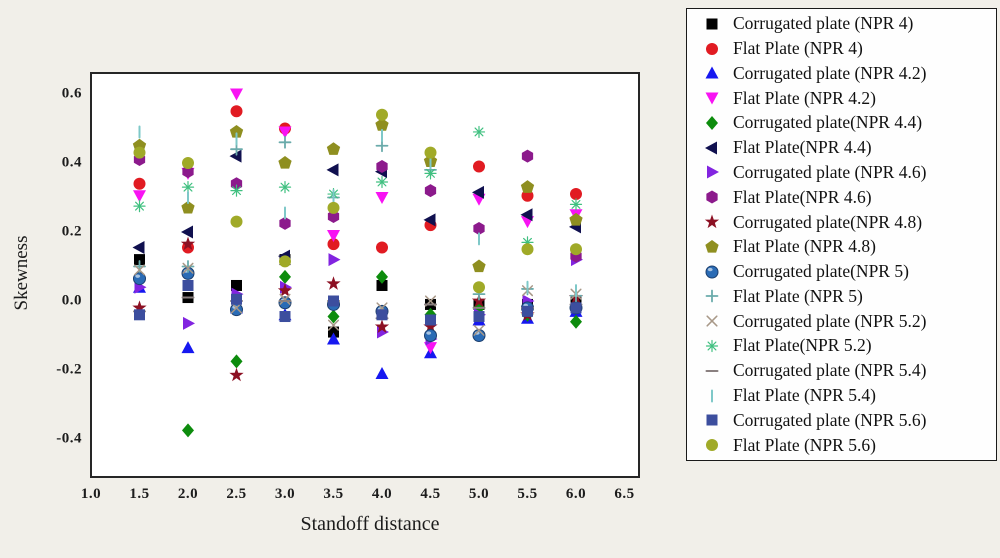  I want to click on legend-item-label: Flat Plate(NPR 5.2), so click(802, 345).